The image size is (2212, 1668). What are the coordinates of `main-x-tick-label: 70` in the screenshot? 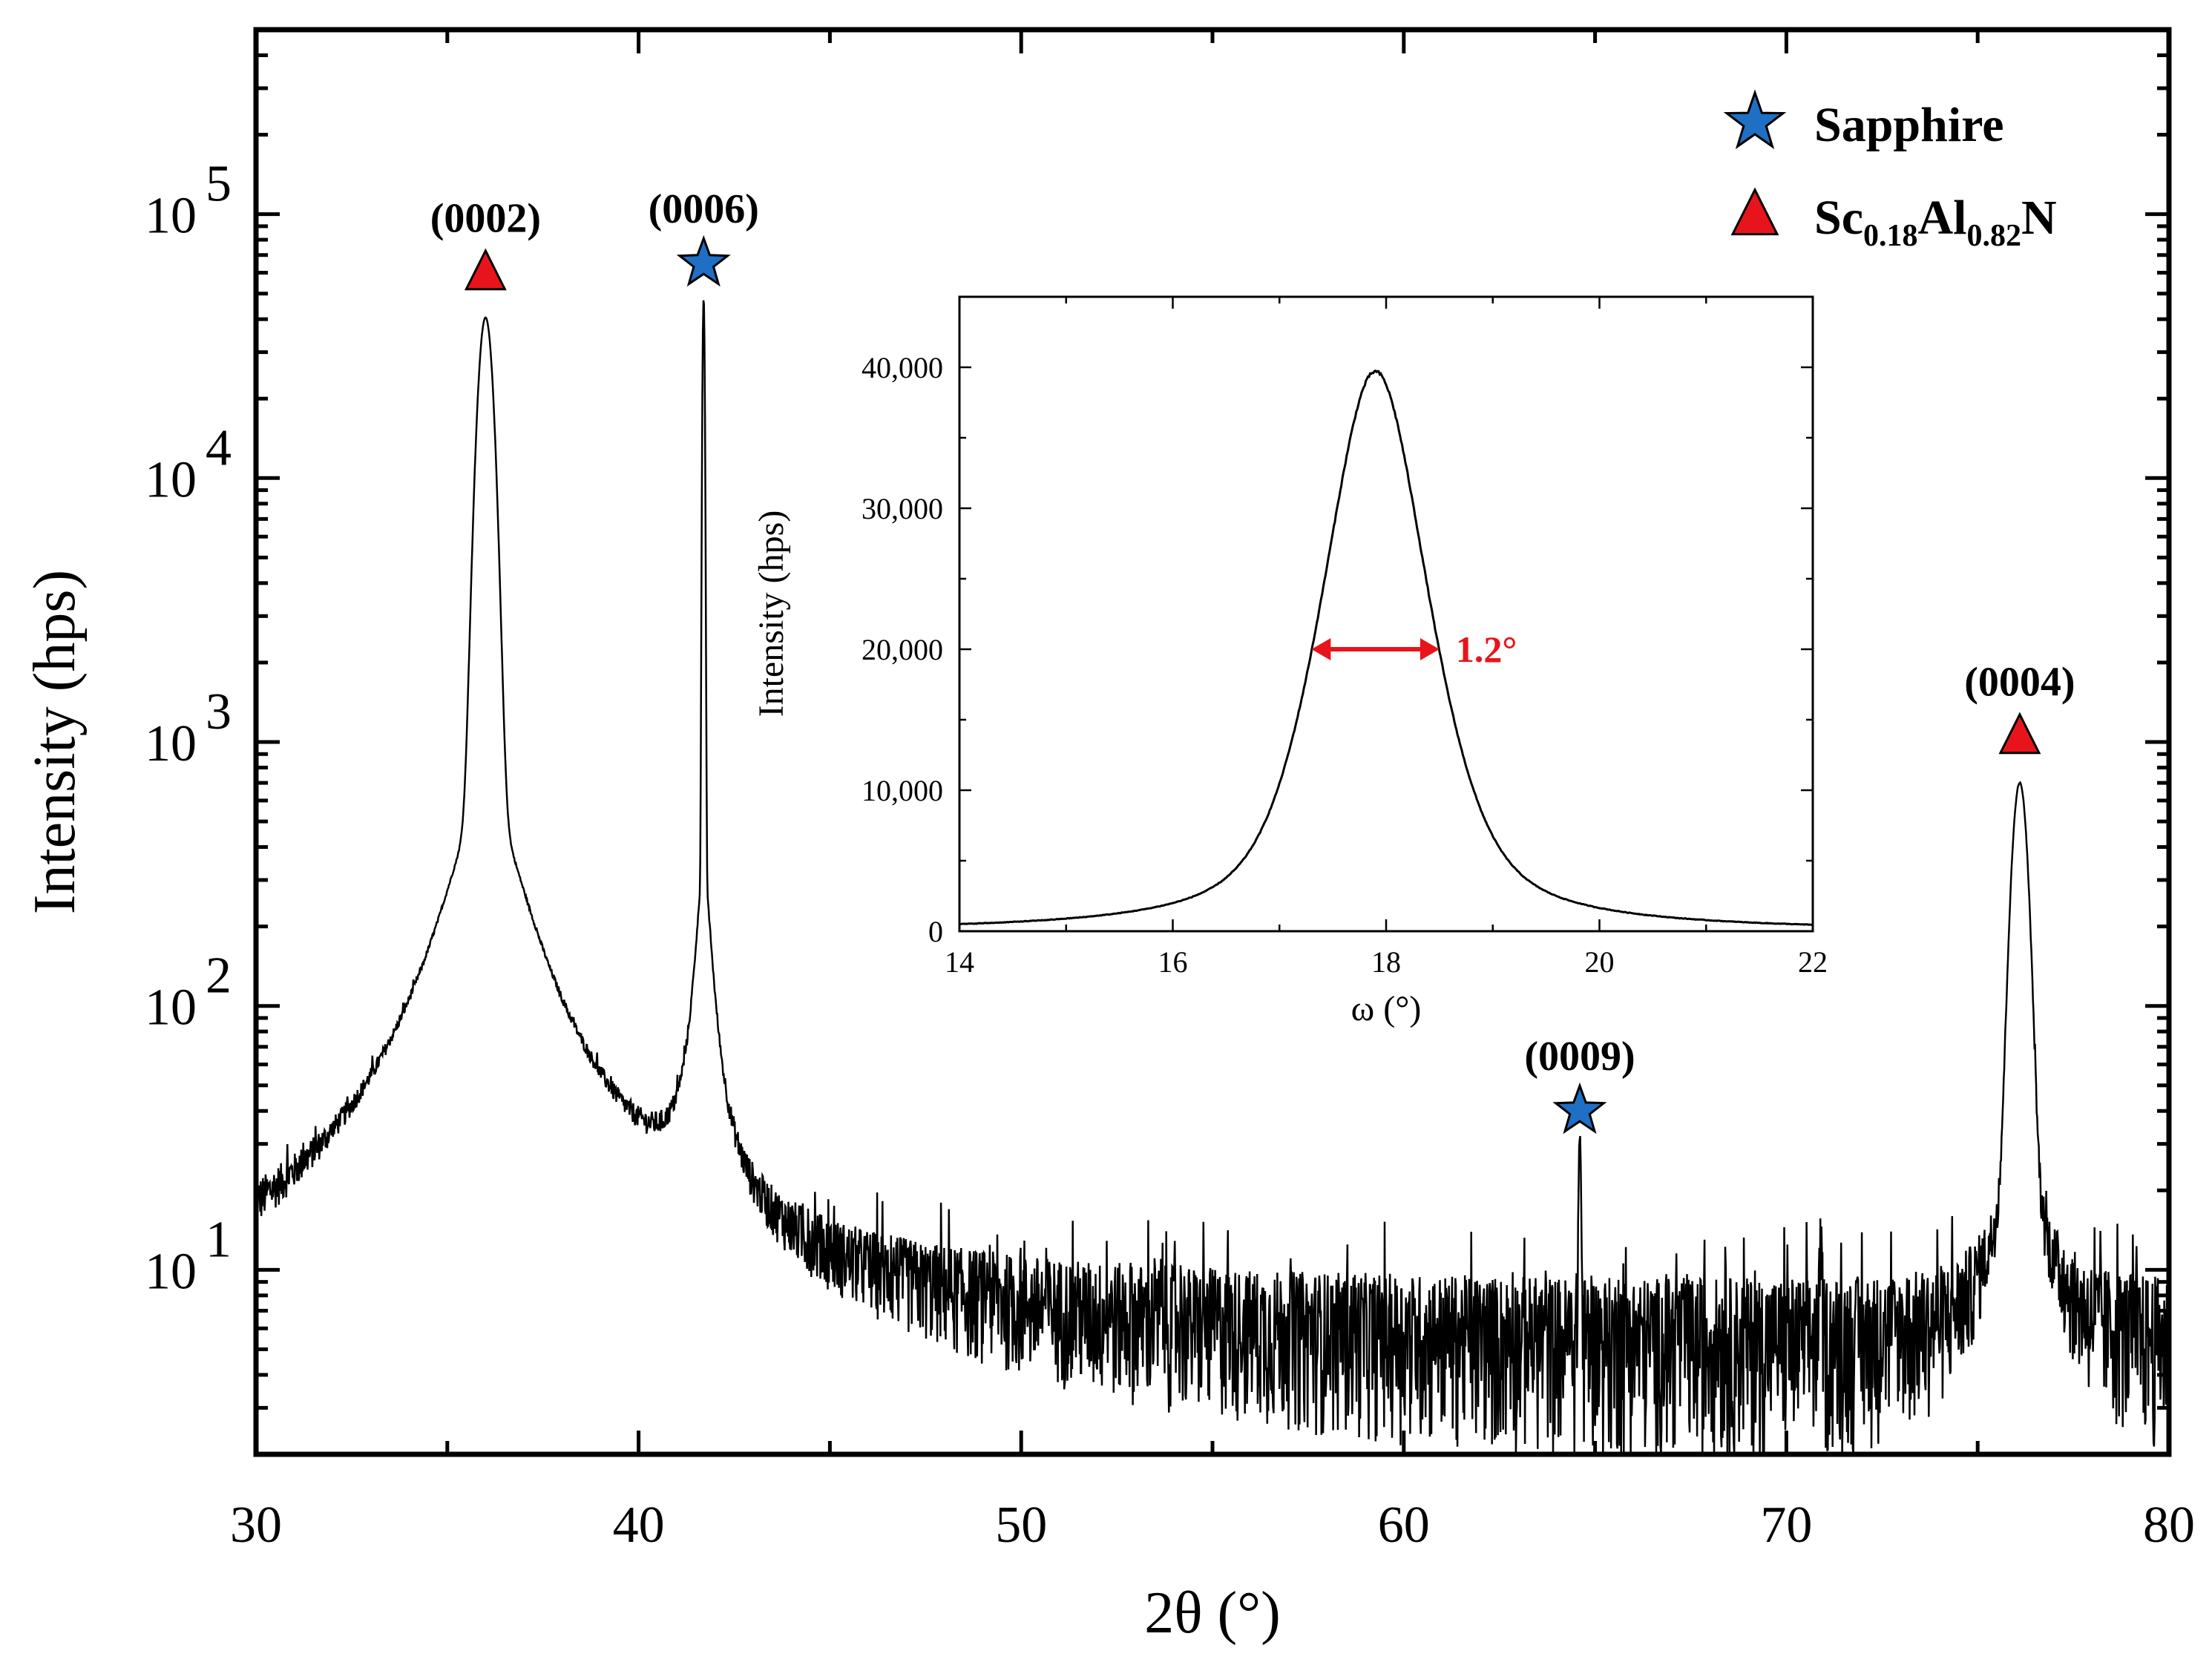 It's located at (1786, 1525).